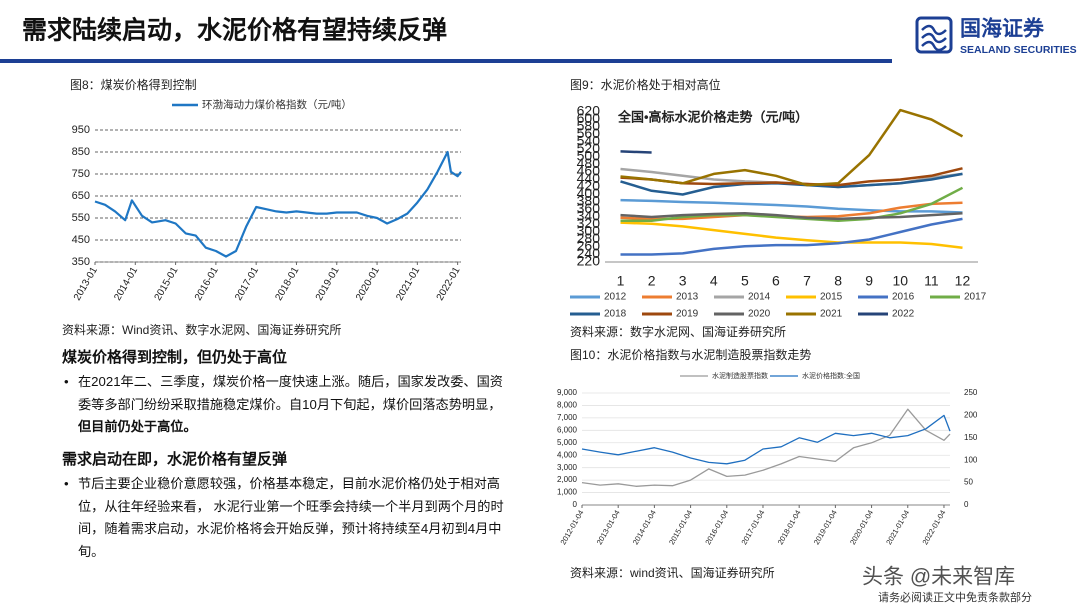 Image resolution: width=1080 pixels, height=608 pixels. I want to click on y-tick-label: 380, so click(589, 201).